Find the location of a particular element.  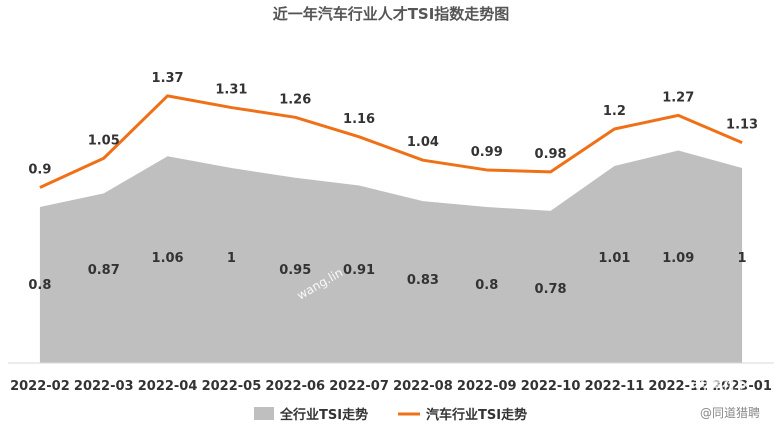

x-tick-label: 2022-11 is located at coordinates (615, 386).